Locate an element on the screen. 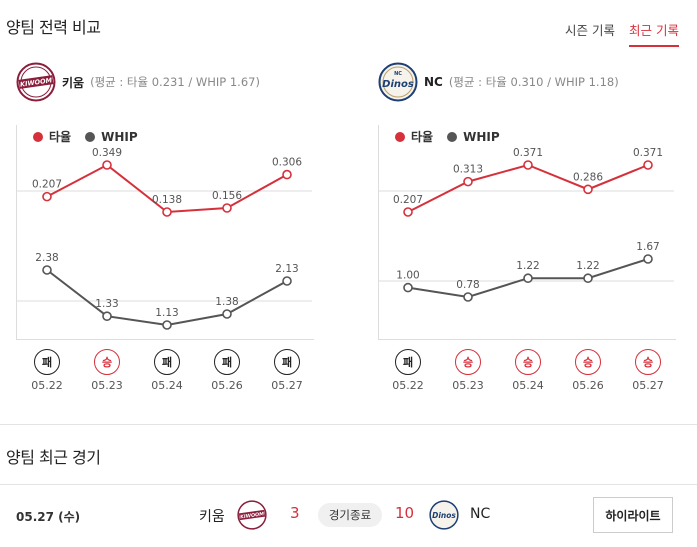  avg-data-label: 0.286 is located at coordinates (588, 177).